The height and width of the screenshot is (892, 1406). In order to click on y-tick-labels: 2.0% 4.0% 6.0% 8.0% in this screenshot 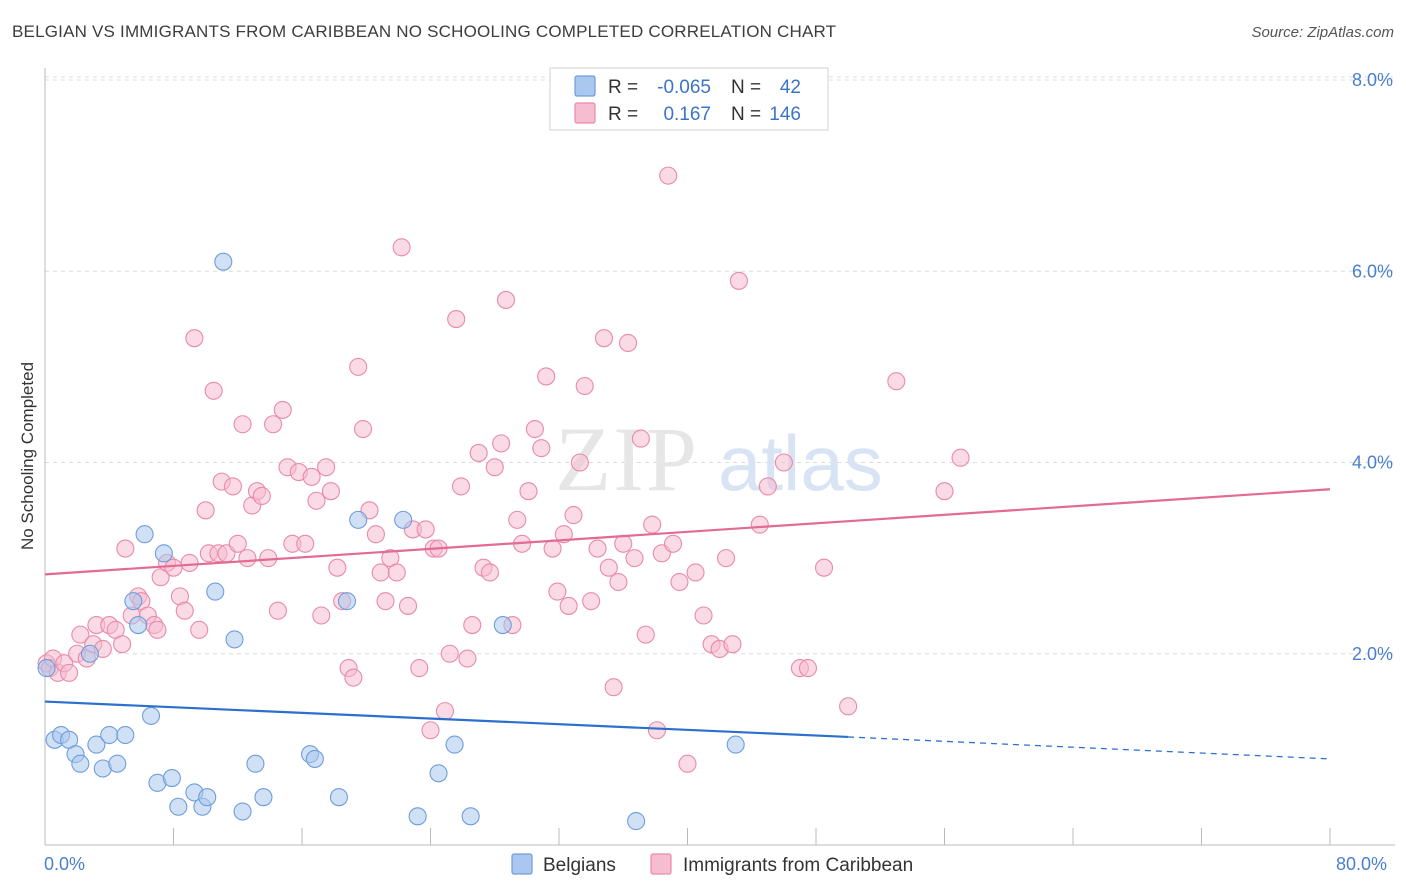, I will do `click(1372, 367)`.